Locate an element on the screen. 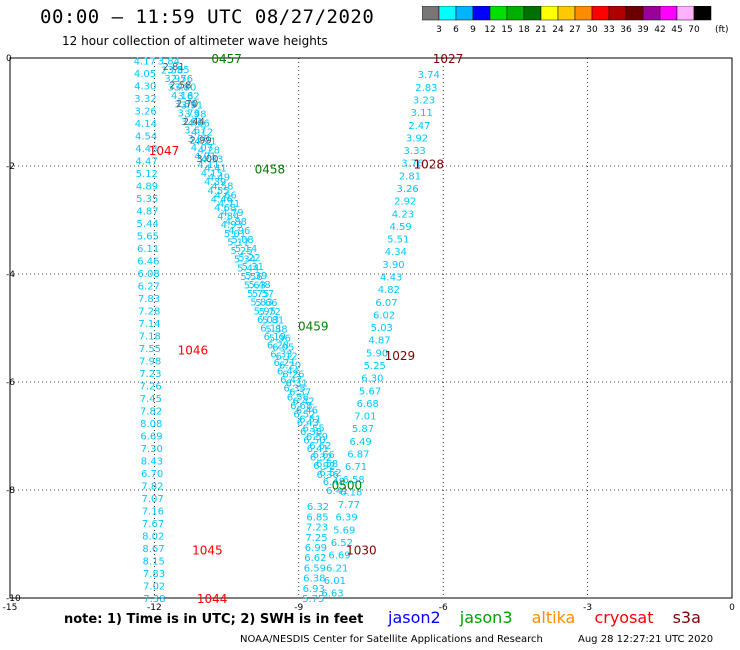  pass-time-label: 0458 is located at coordinates (270, 170).